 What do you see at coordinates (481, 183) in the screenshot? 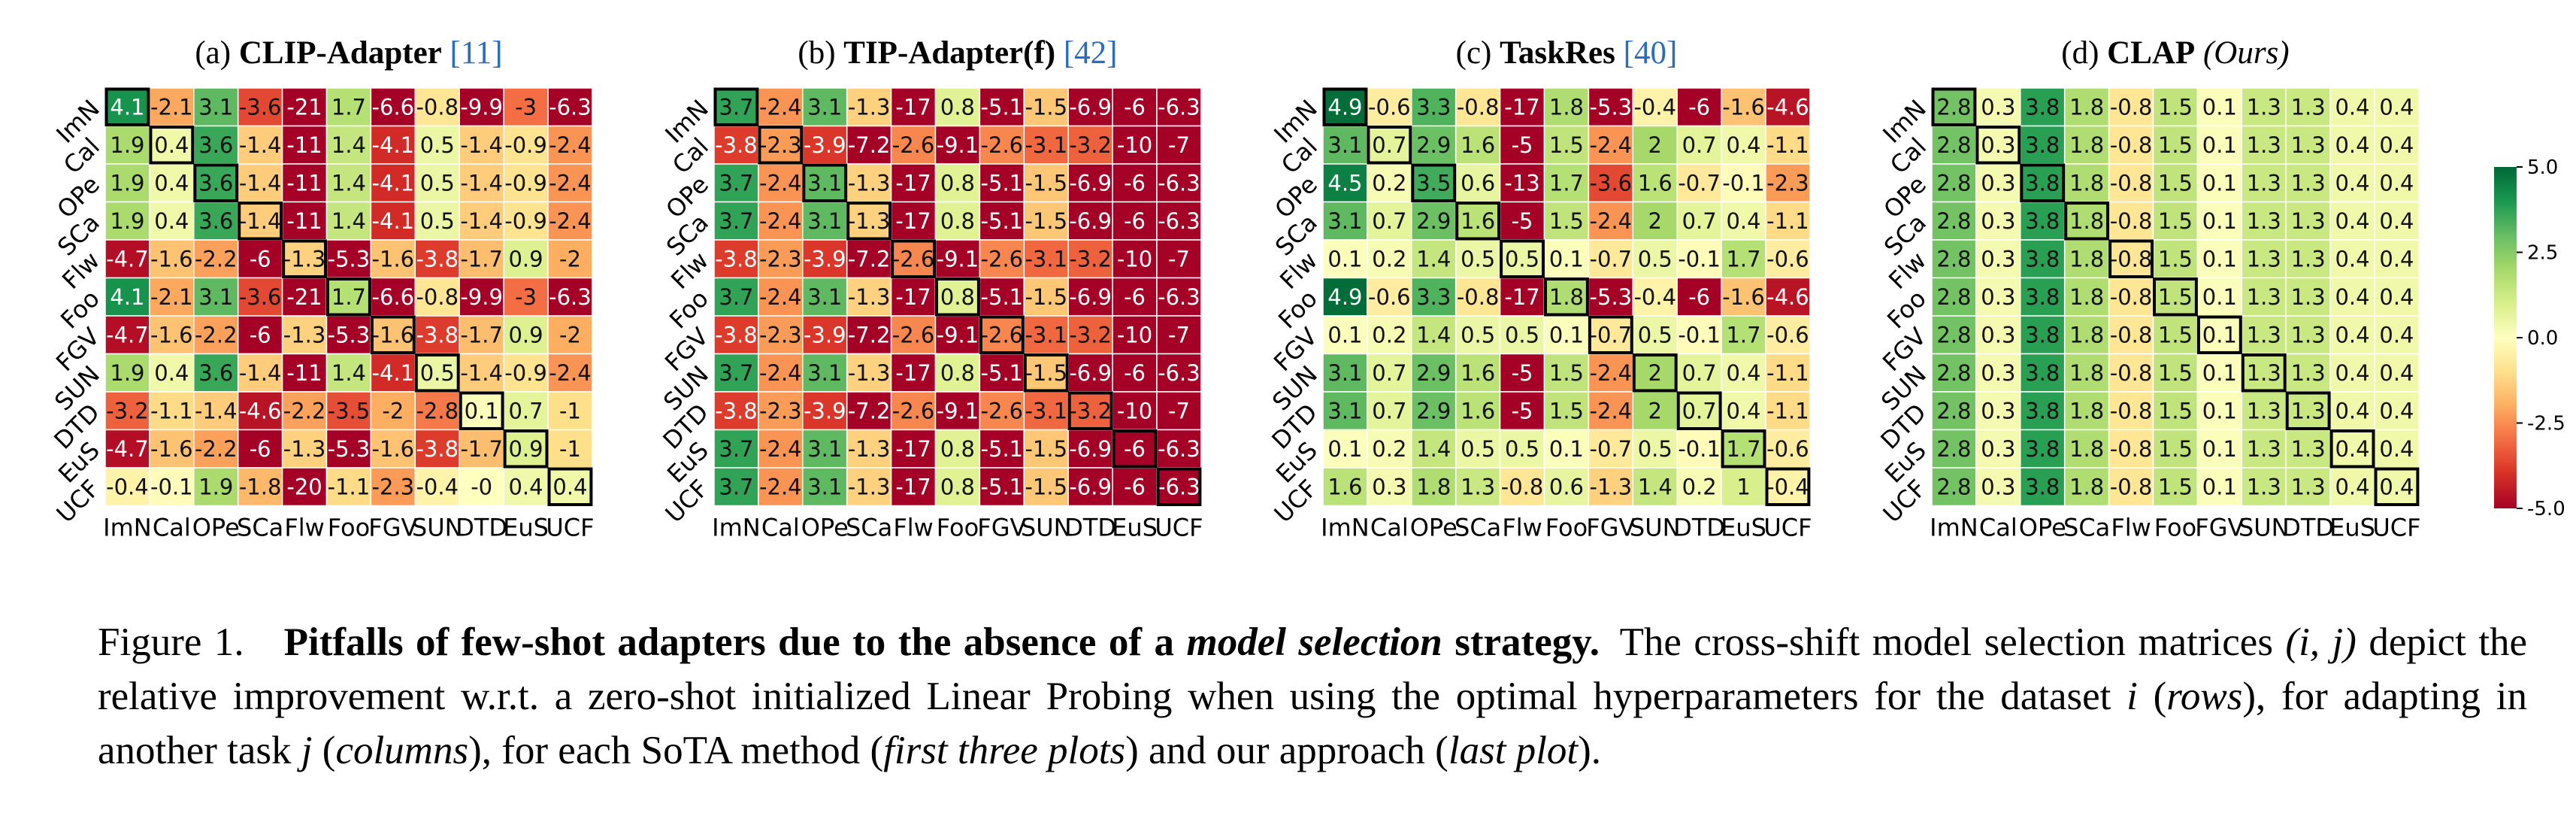
I see `heatmap-cell-label: -1.4` at bounding box center [481, 183].